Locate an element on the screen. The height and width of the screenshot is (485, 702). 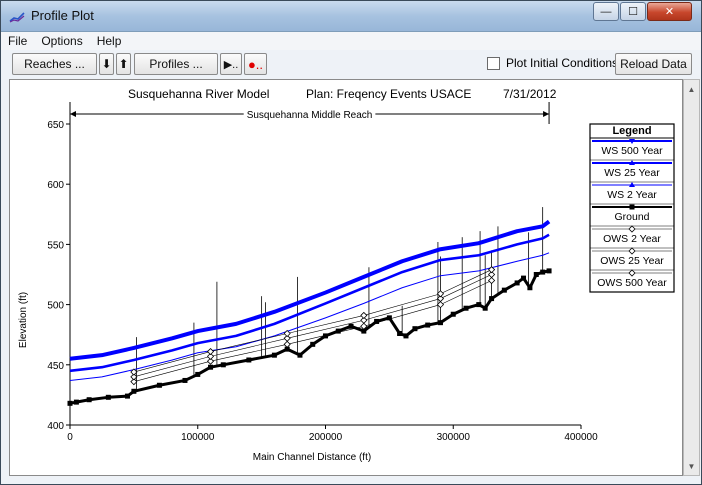
reach-extent-marker is located at coordinates (309, 113).